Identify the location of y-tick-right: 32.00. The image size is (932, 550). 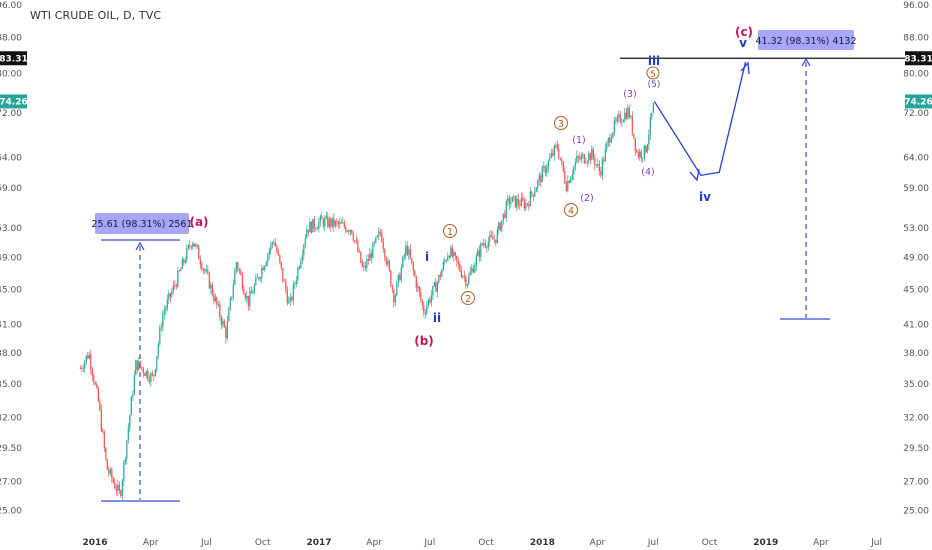
(916, 419).